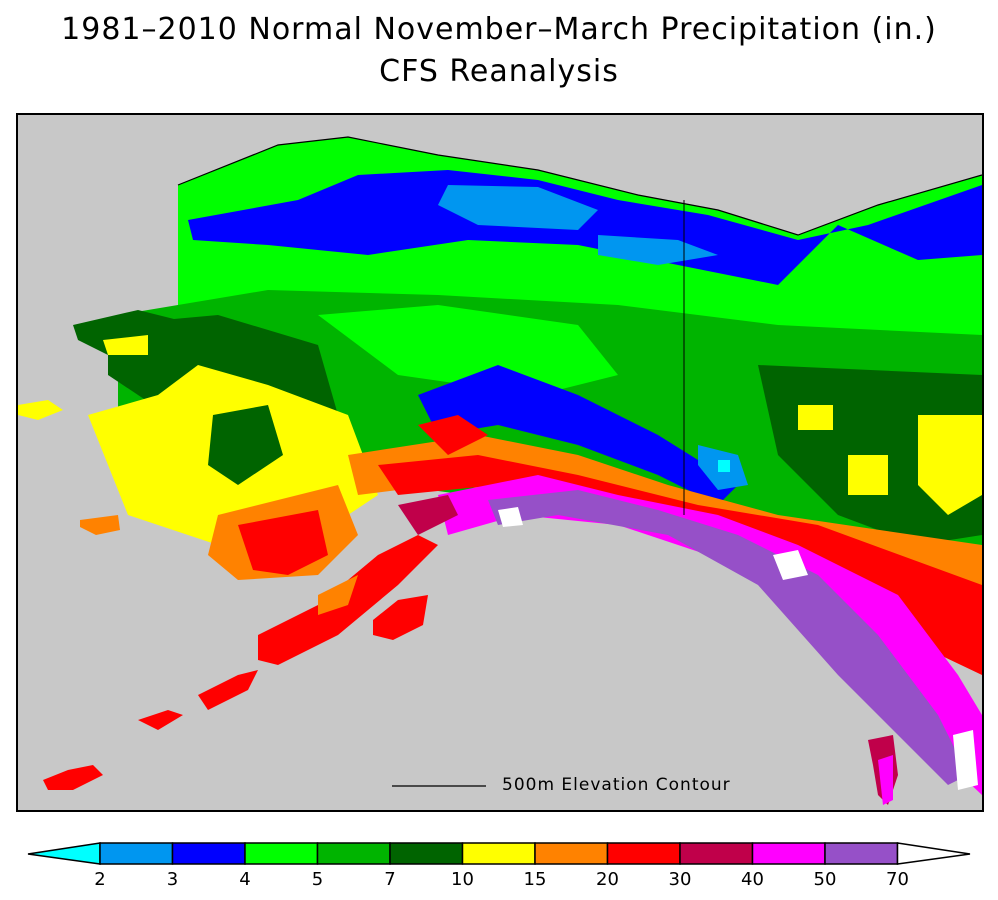 The width and height of the screenshot is (998, 900). I want to click on contour-legend-label: 500m Elevation Contour, so click(616, 785).